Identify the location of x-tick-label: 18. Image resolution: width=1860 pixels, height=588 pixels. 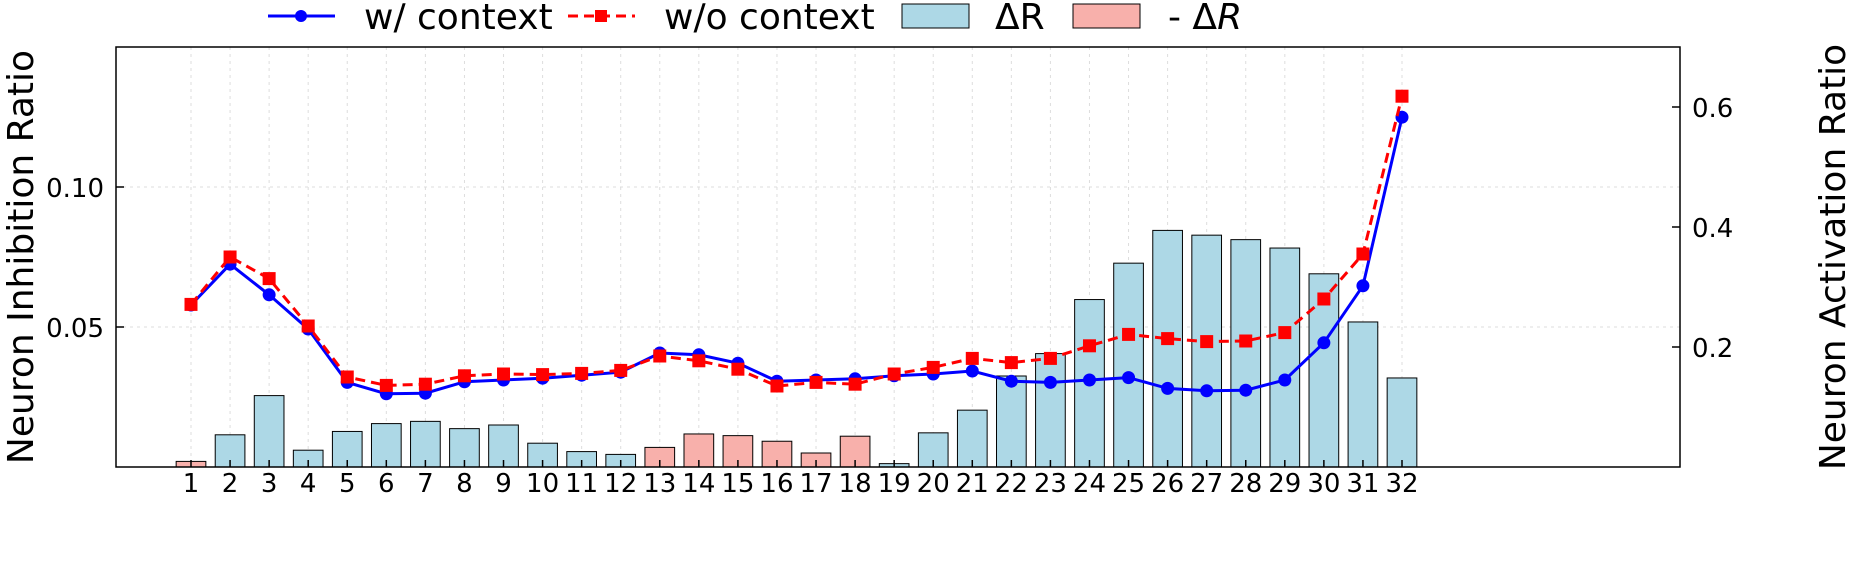
(855, 484).